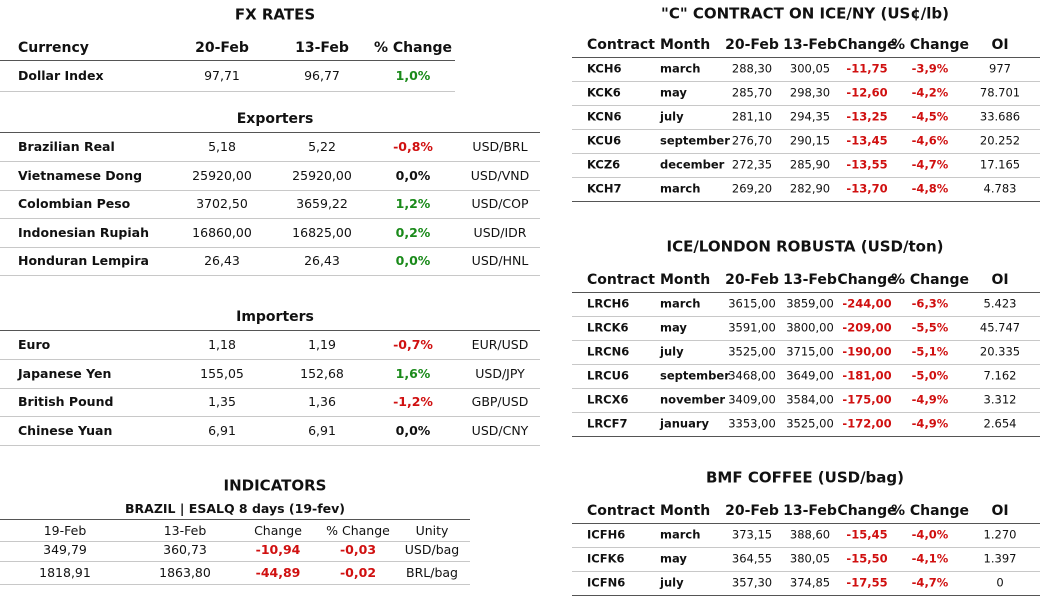 The image size is (1040, 596). Describe the element at coordinates (810, 140) in the screenshot. I see `cell: 290,15` at that location.